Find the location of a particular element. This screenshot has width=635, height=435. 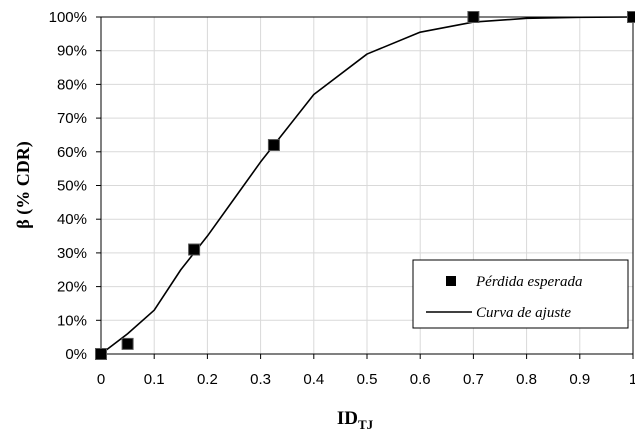

x-tick-label: 0.6 is located at coordinates (420, 379).